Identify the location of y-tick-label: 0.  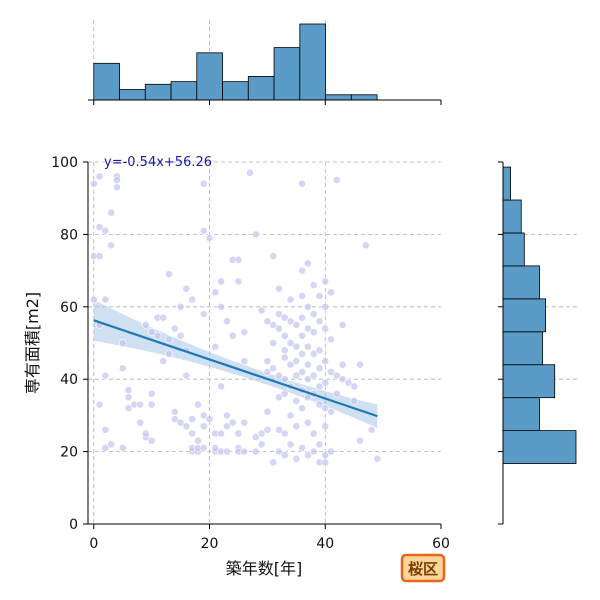
(73, 525).